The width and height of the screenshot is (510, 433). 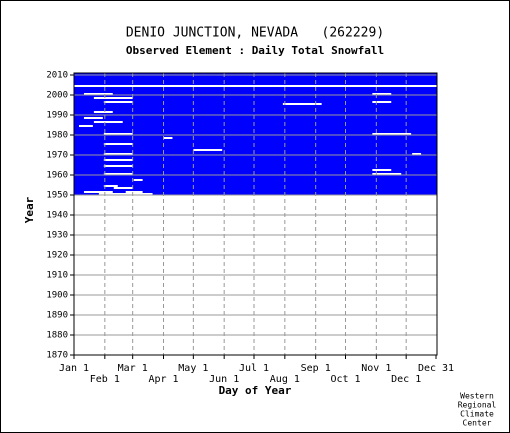 I want to click on x-tick-label: Feb 1, so click(x=105, y=379).